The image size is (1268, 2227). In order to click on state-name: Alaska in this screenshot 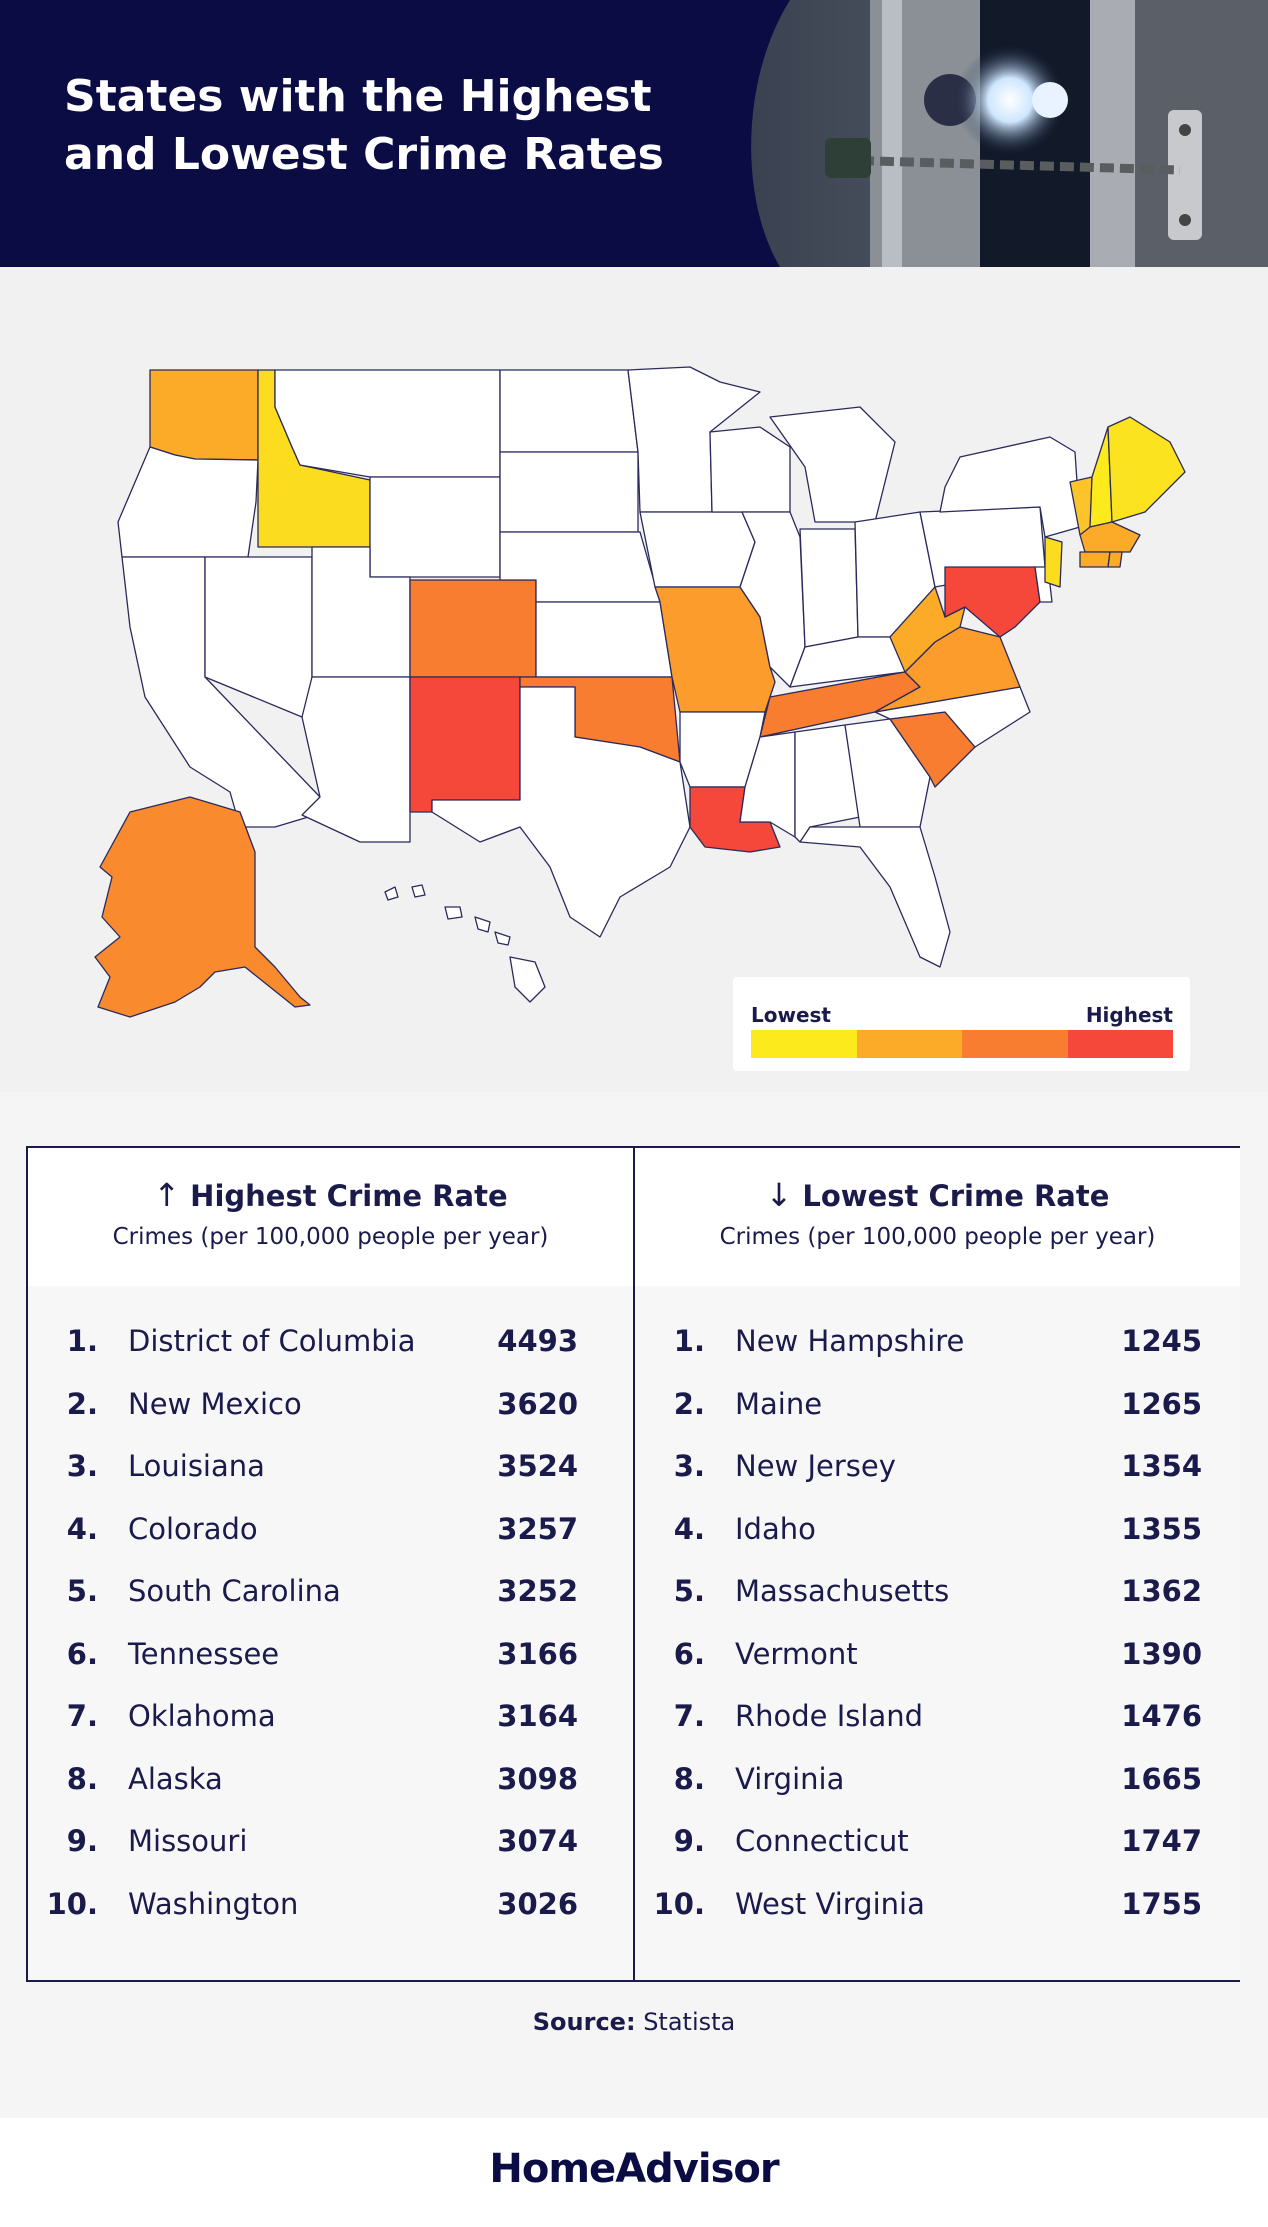, I will do `click(175, 1778)`.